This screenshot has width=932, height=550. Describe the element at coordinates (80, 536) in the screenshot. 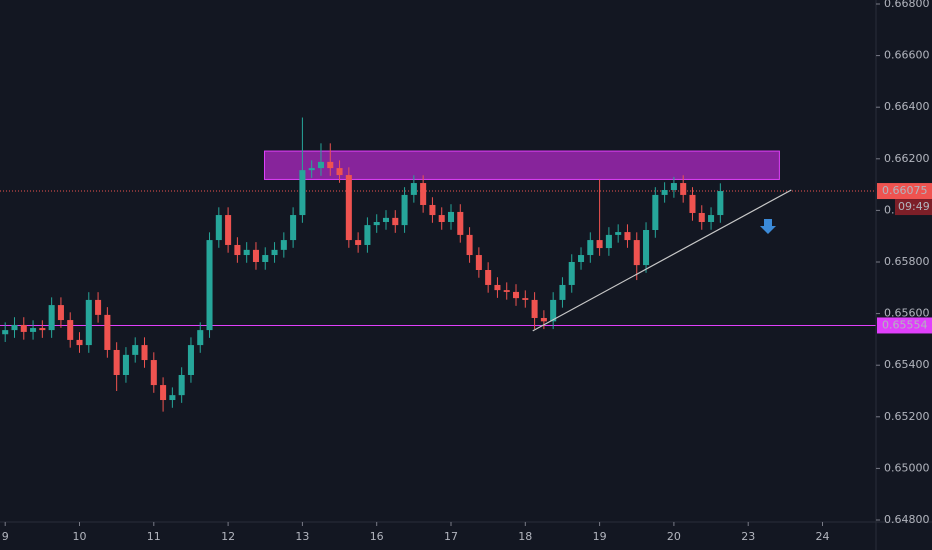

I see `x-tick-label: 10` at that location.